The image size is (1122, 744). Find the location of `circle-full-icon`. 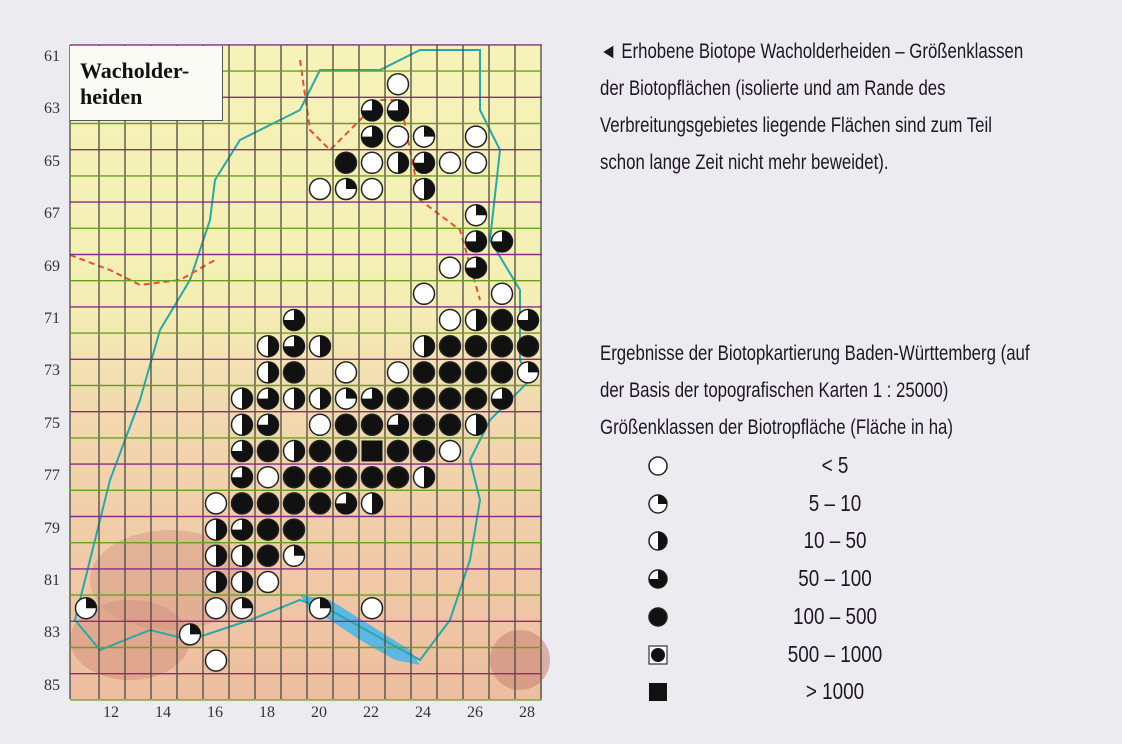

circle-full-icon is located at coordinates (658, 617).